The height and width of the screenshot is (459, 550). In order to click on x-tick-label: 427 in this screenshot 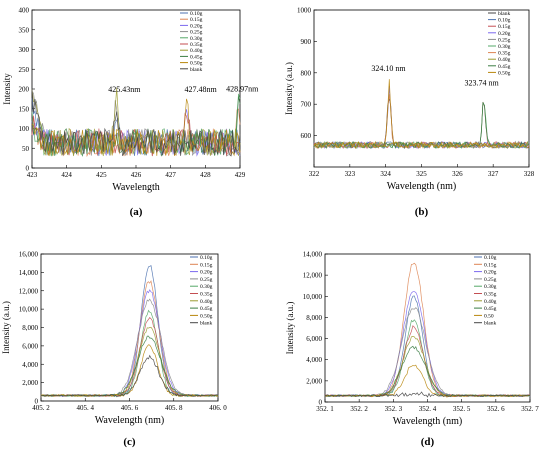, I will do `click(170, 175)`.